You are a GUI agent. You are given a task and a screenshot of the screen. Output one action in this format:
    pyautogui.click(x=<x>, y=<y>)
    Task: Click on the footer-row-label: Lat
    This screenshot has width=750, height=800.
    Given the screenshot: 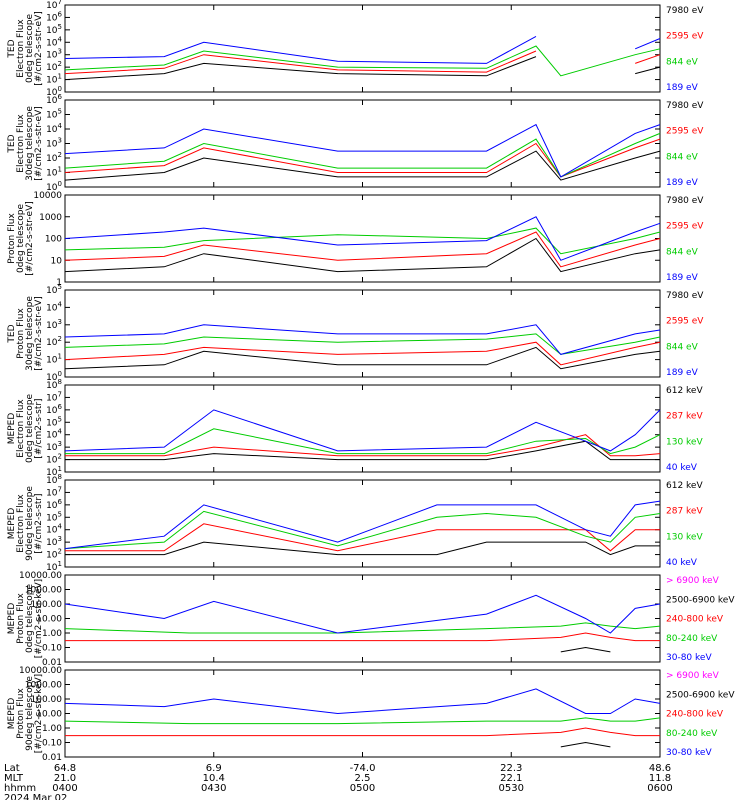 What is the action you would take?
    pyautogui.click(x=12, y=768)
    